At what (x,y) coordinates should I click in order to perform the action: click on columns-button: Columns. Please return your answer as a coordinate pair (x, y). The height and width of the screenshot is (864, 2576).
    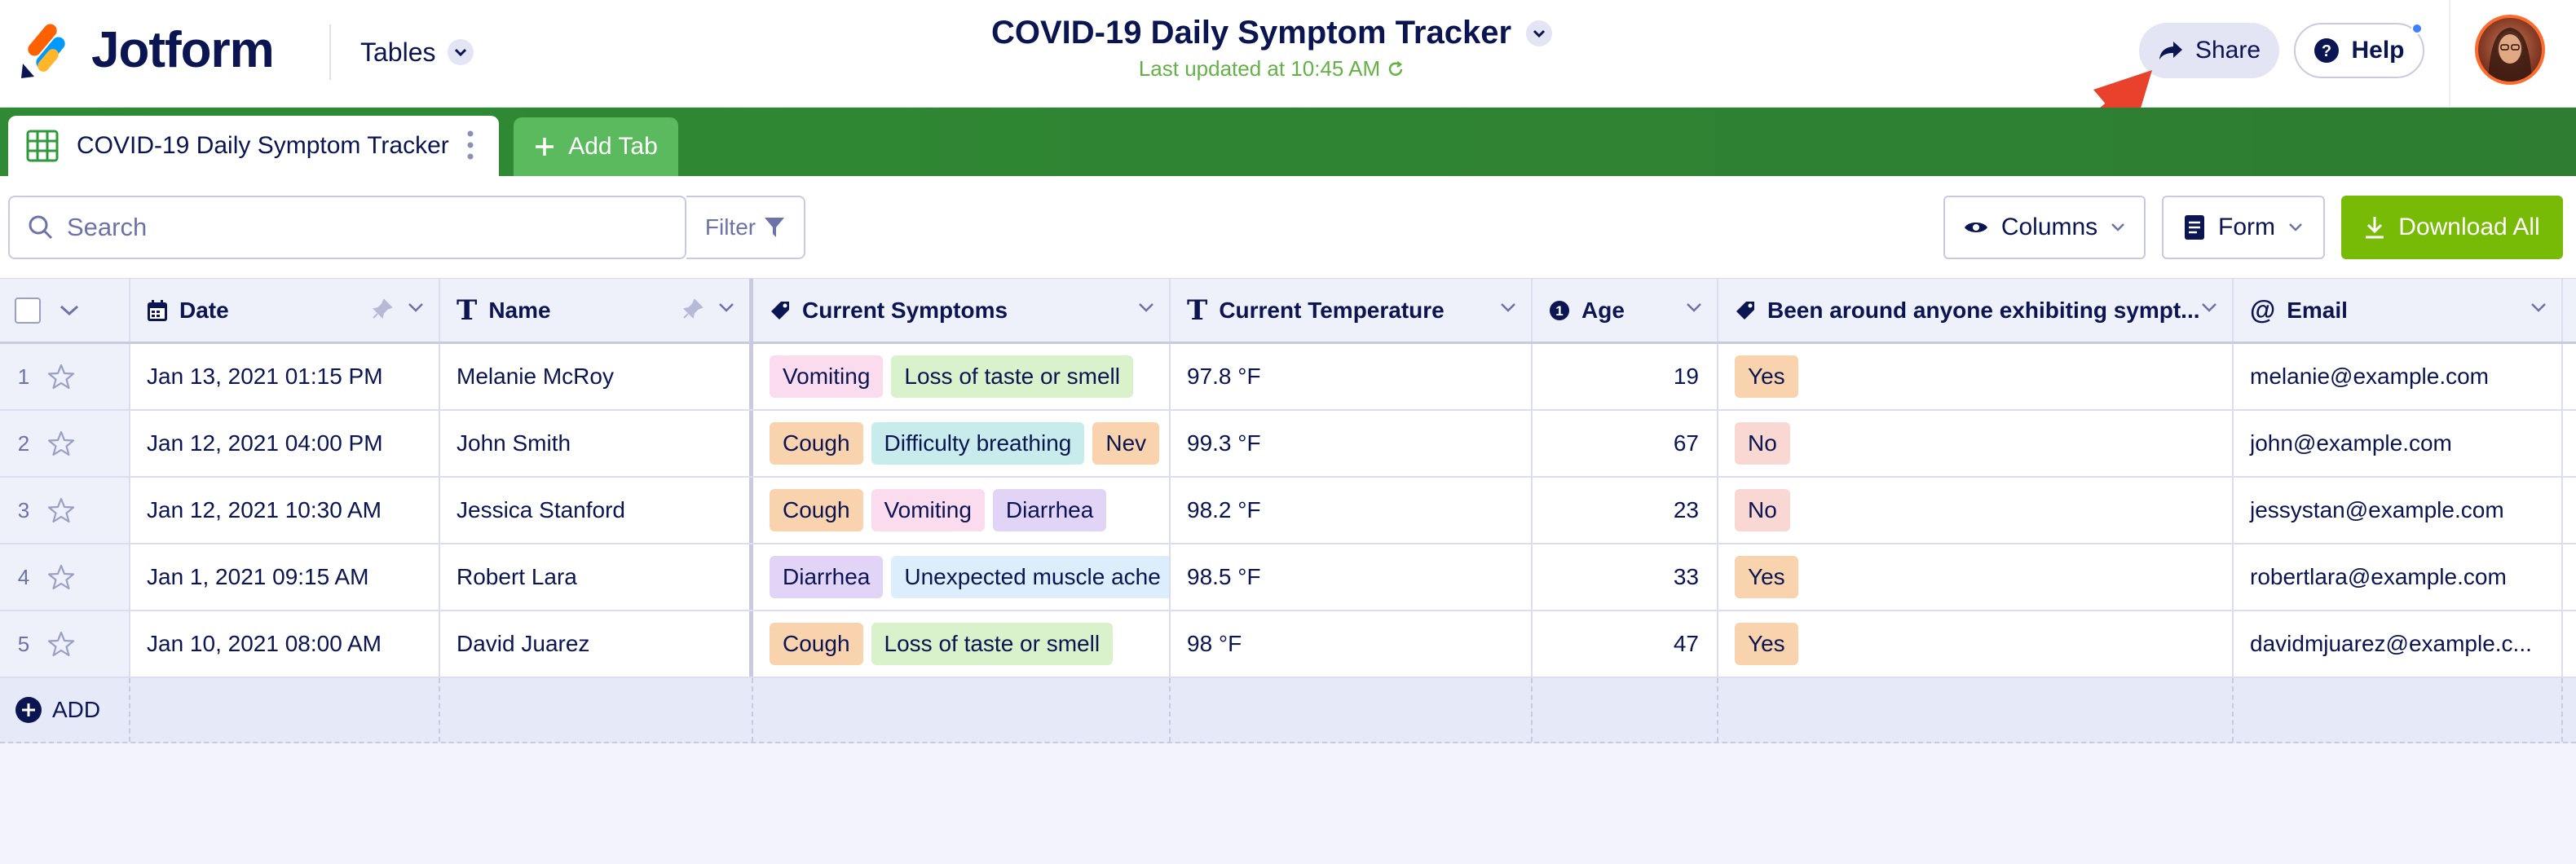
    Looking at the image, I should click on (2044, 228).